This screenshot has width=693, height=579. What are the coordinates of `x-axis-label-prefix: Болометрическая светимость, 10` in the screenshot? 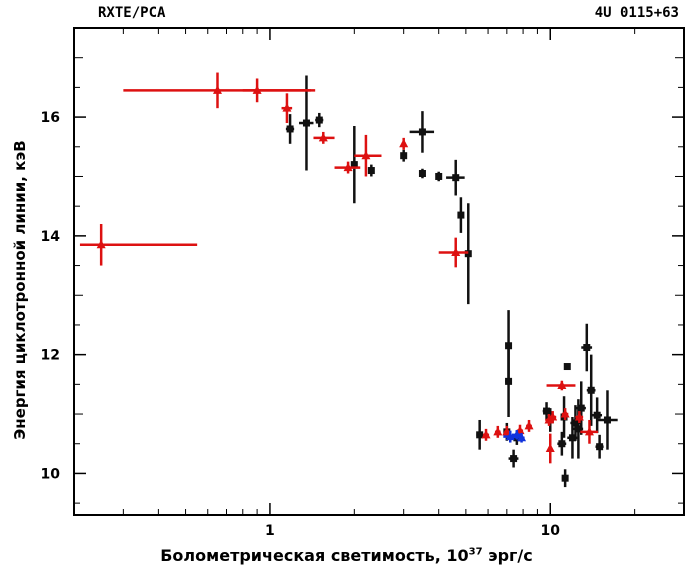 It's located at (314, 555).